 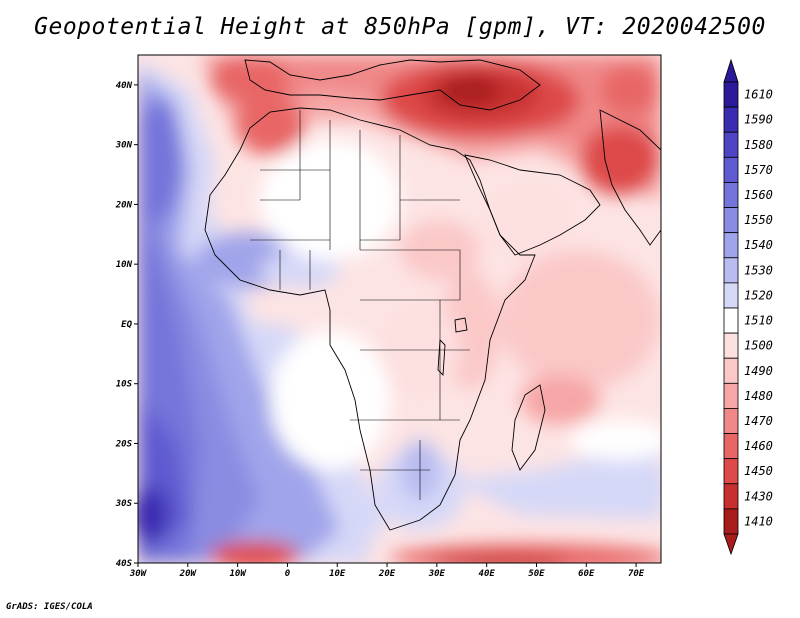 What do you see at coordinates (124, 205) in the screenshot?
I see `lat-tick-label: 20N` at bounding box center [124, 205].